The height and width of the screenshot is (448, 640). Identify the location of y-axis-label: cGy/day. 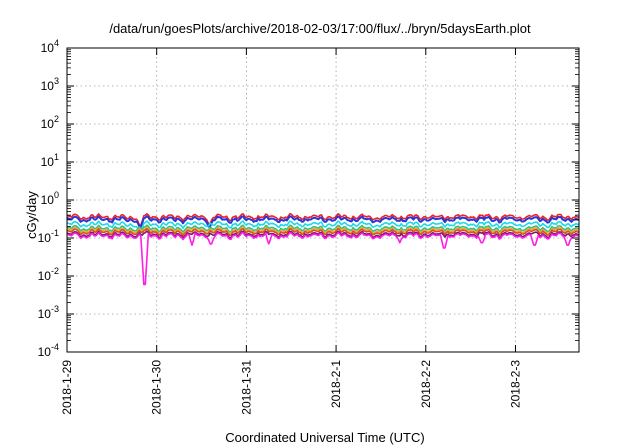
(31, 215).